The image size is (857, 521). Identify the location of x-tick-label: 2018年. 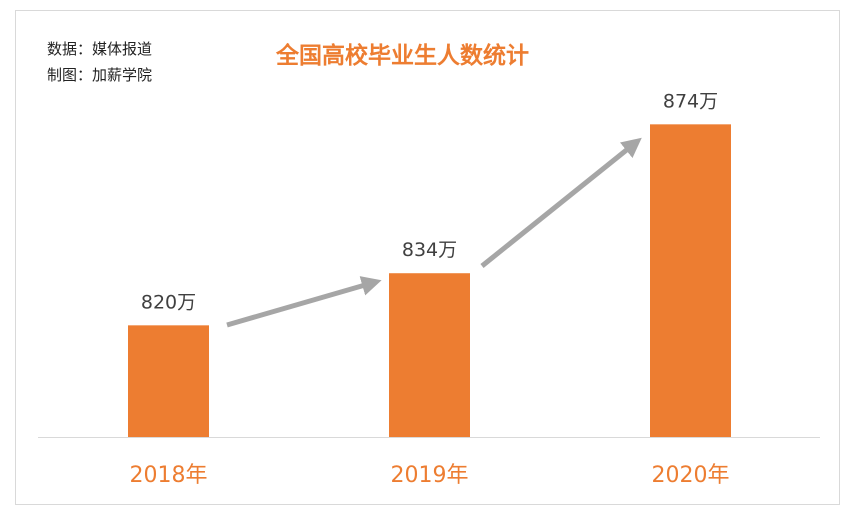
(169, 475).